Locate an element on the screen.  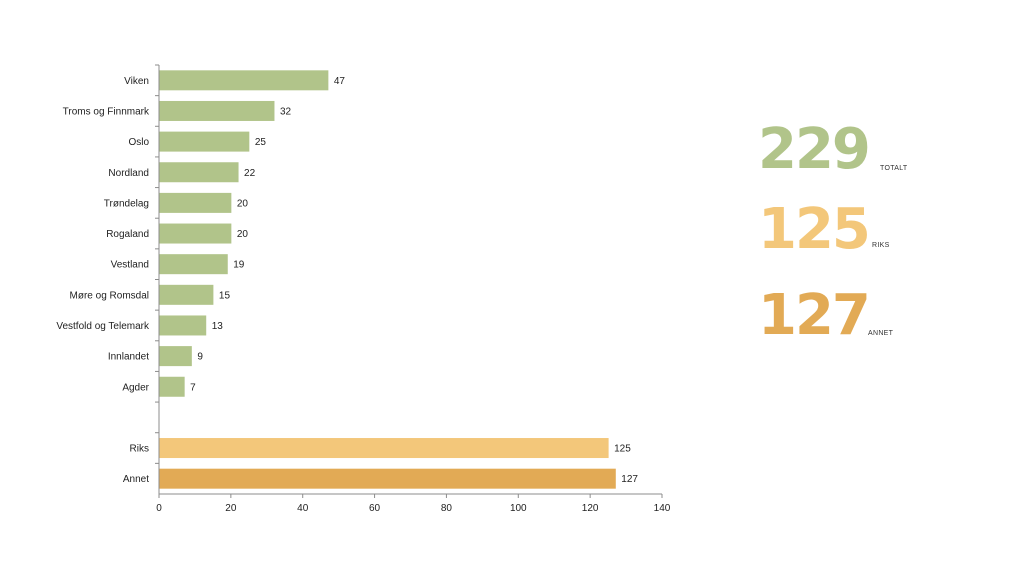
value-label-8: 13 is located at coordinates (218, 326).